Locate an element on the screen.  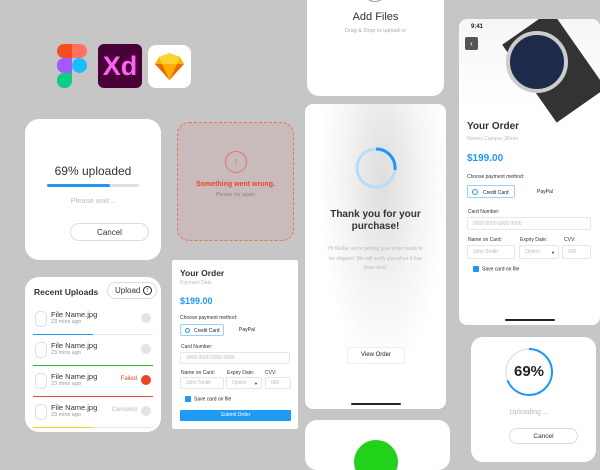
upload-percent: 69% is located at coordinates (529, 371).